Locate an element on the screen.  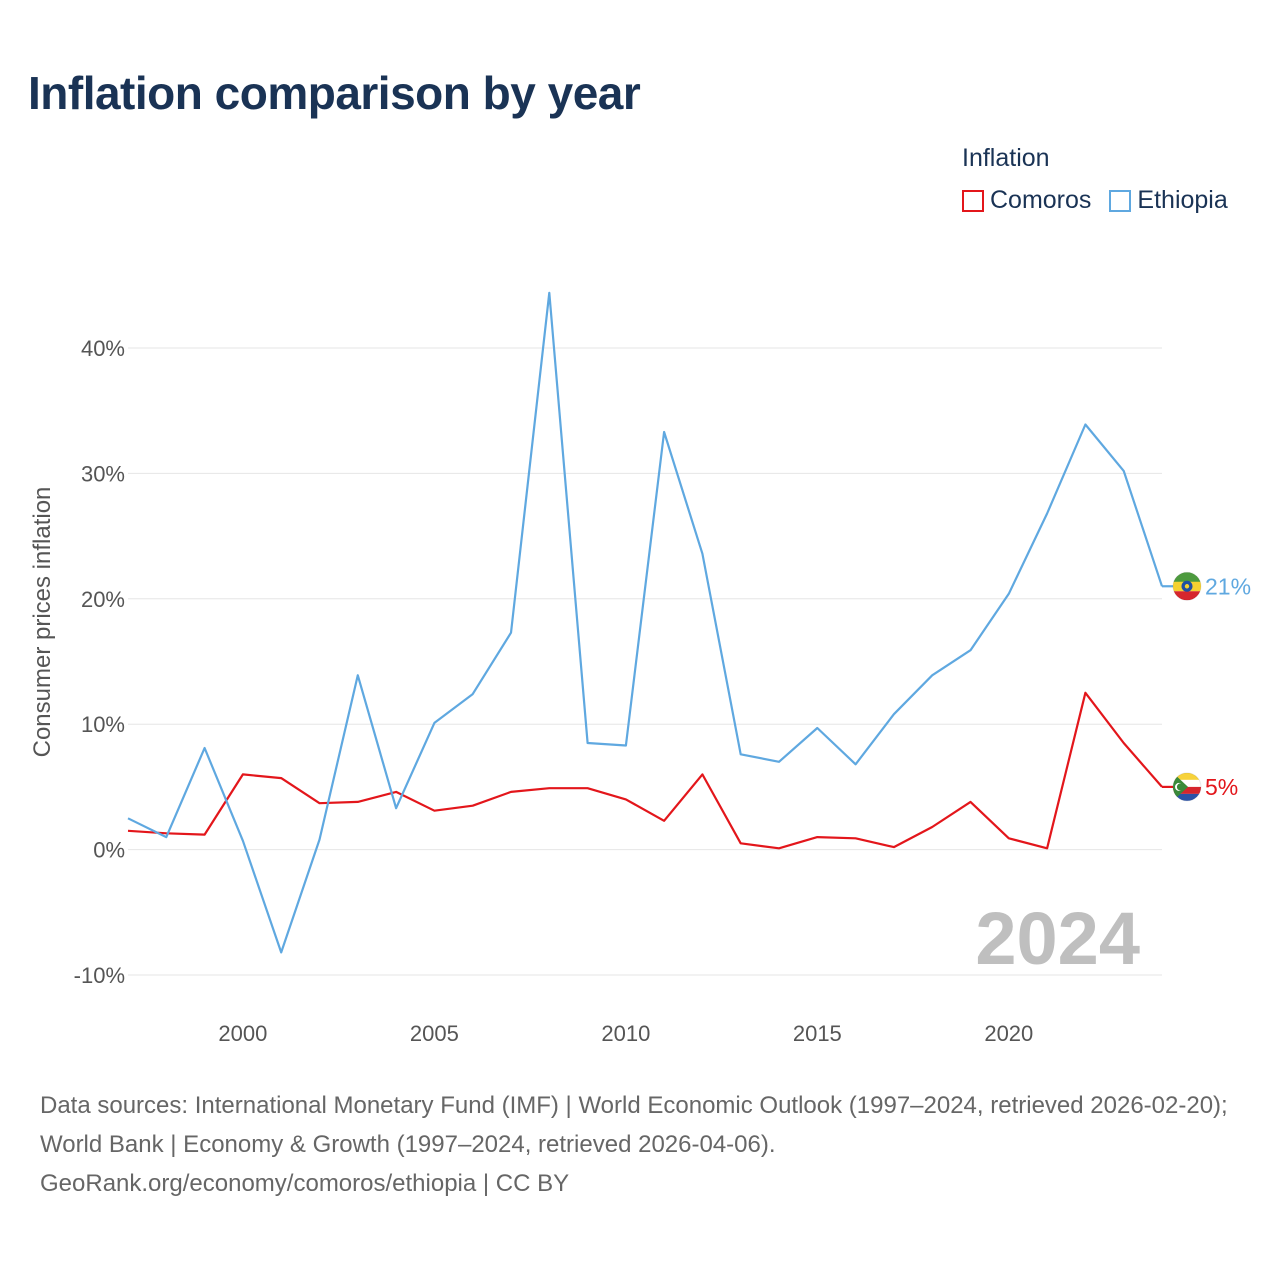
x-tick-label: 2000 is located at coordinates (242, 1033).